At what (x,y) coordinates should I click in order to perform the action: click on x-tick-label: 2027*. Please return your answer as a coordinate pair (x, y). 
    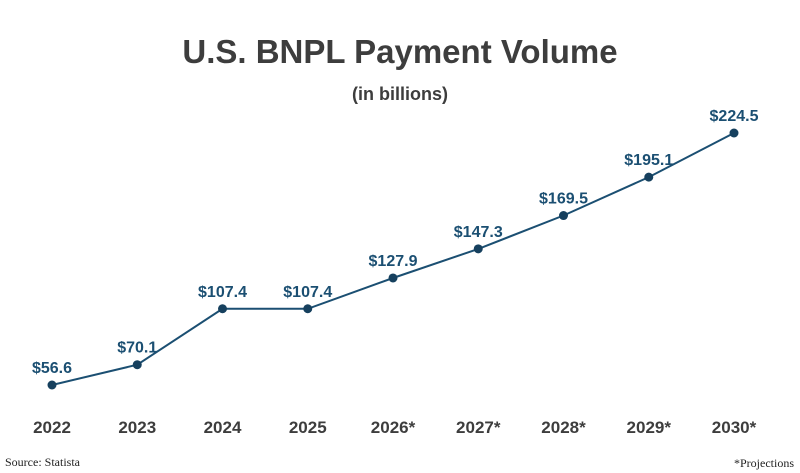
    Looking at the image, I should click on (478, 427).